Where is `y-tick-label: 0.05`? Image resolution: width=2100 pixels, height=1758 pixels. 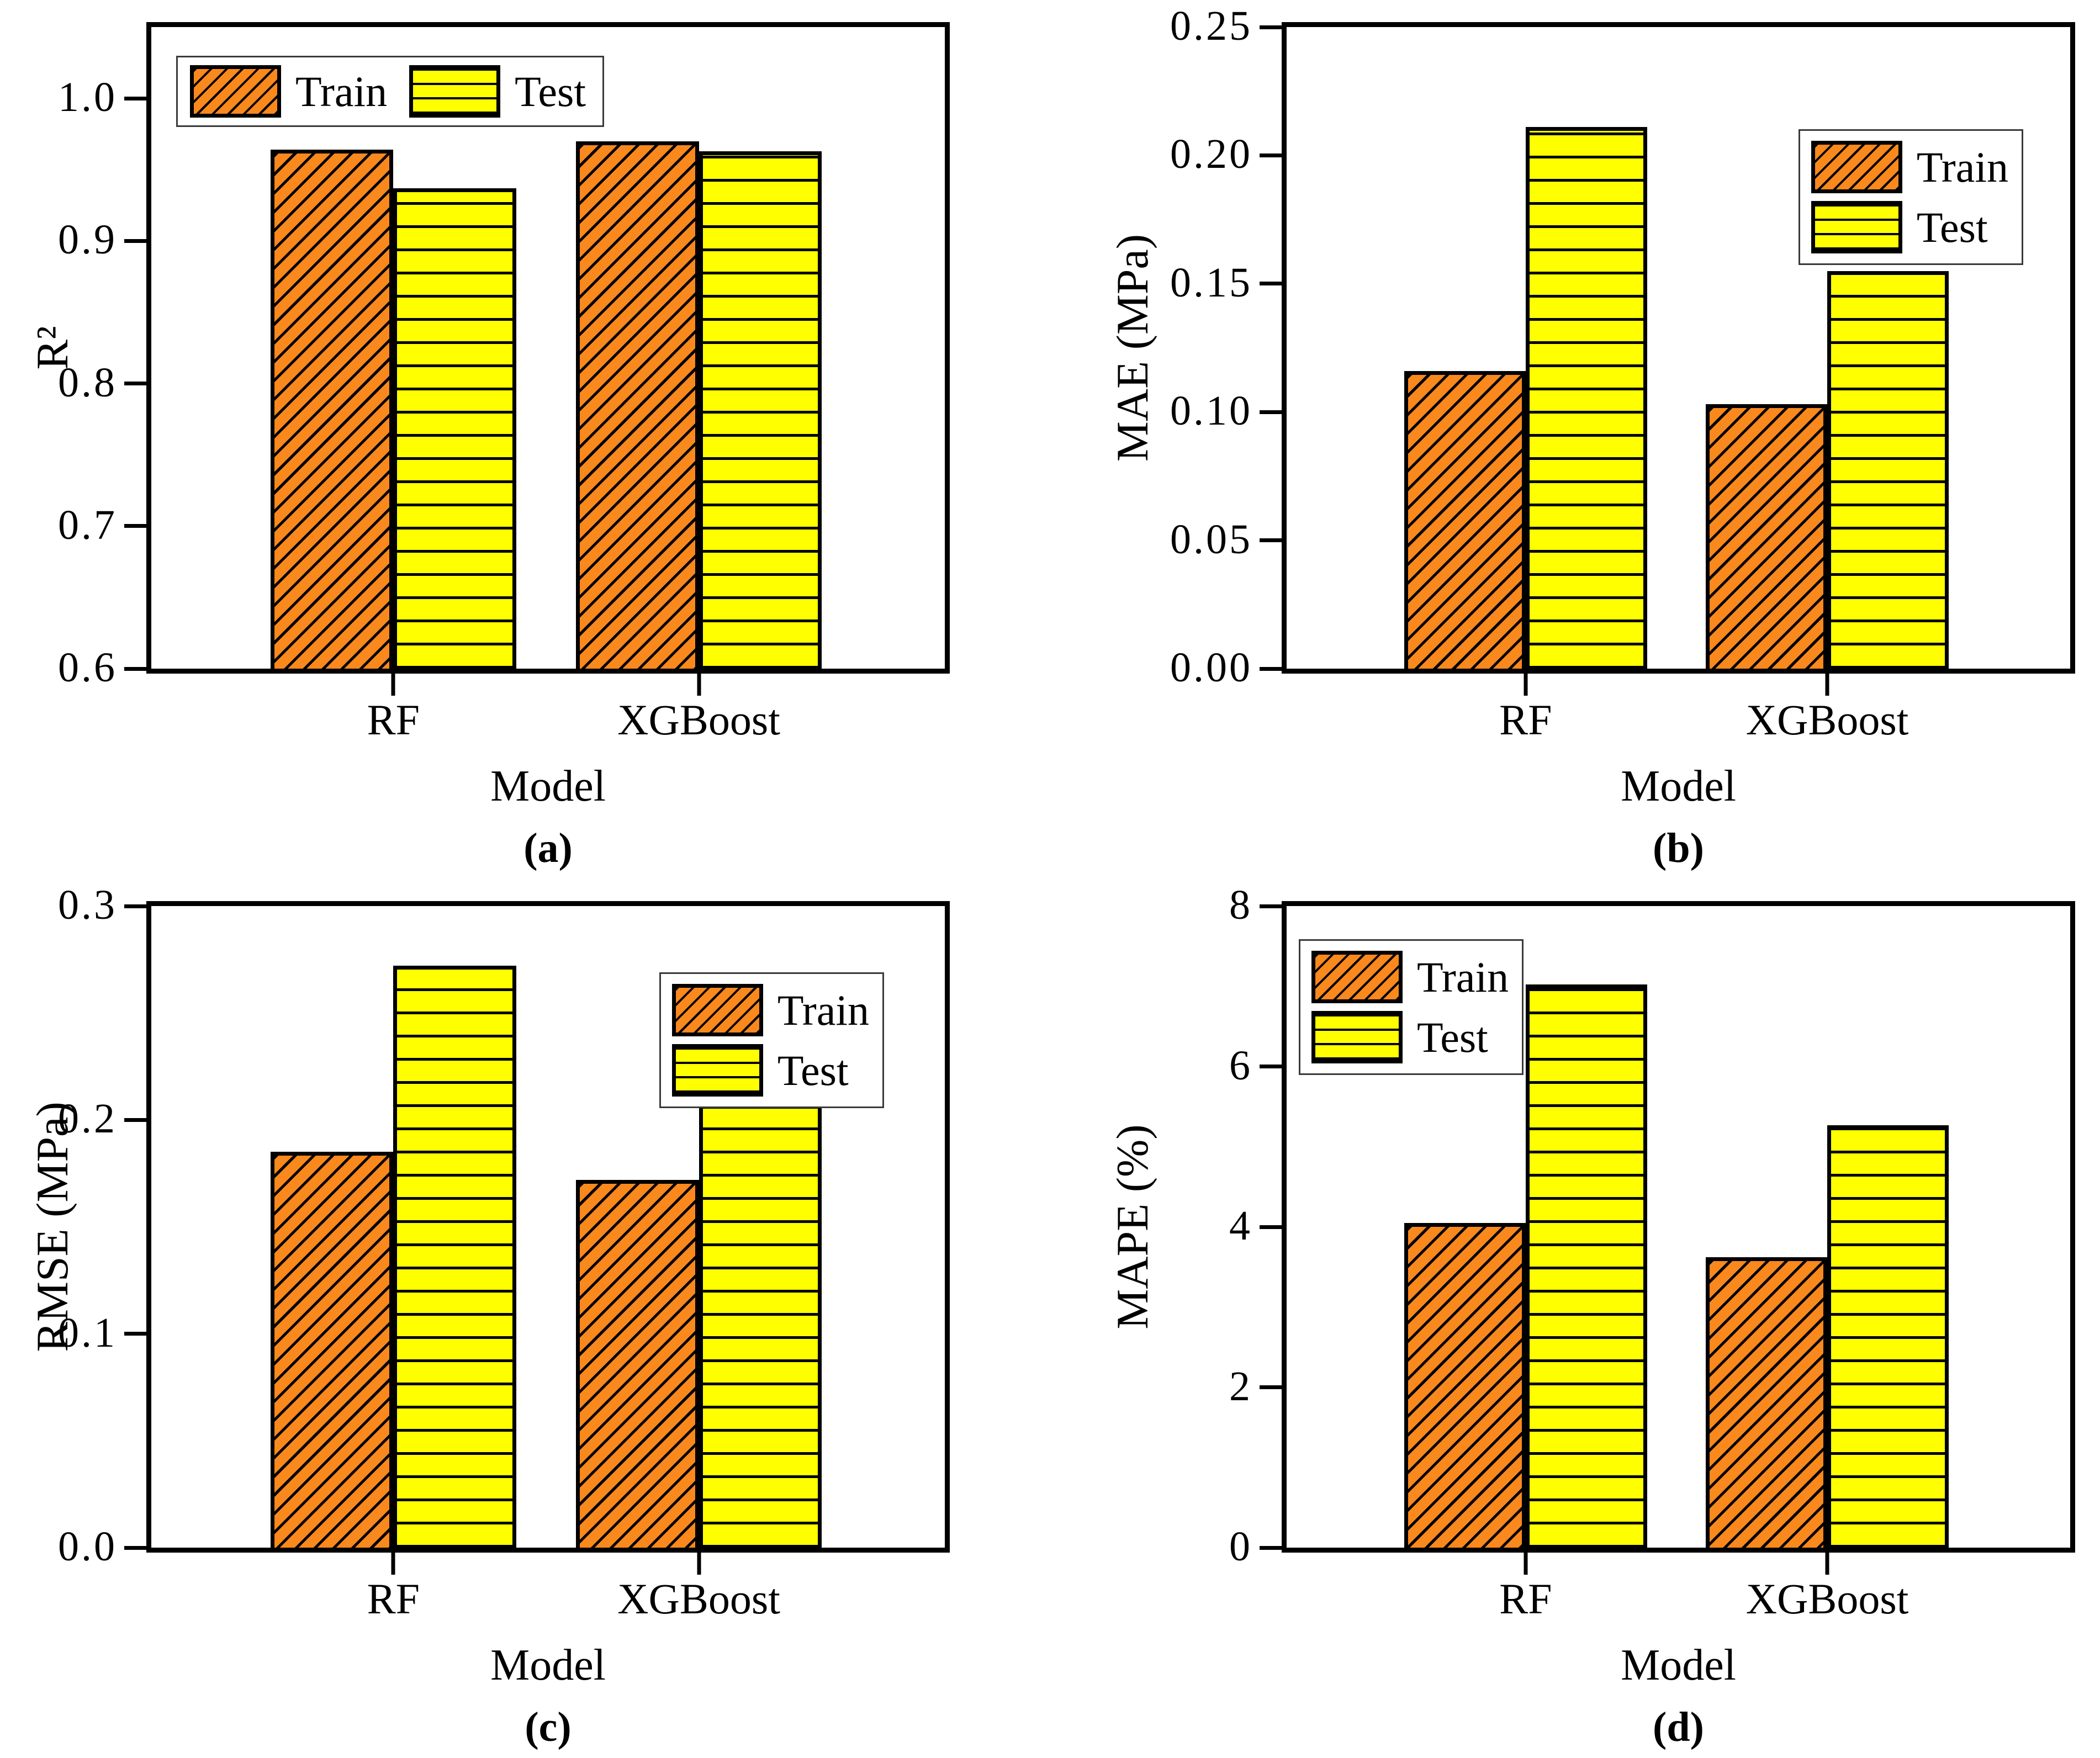
y-tick-label: 0.05 is located at coordinates (1211, 539).